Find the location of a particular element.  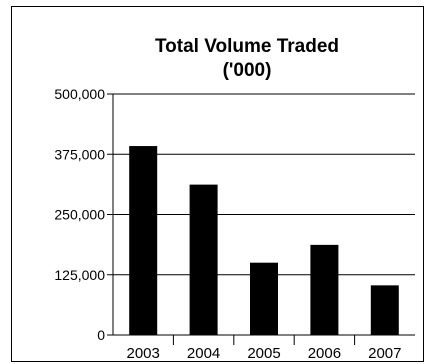

x-tick-label: 2004 is located at coordinates (203, 353).